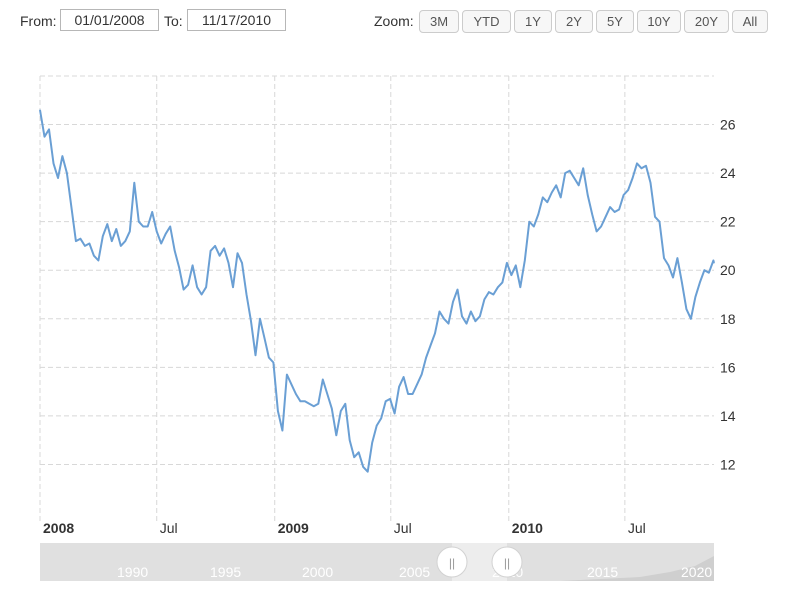 The image size is (793, 593). I want to click on zoom-10y-button: 10Y, so click(659, 21).